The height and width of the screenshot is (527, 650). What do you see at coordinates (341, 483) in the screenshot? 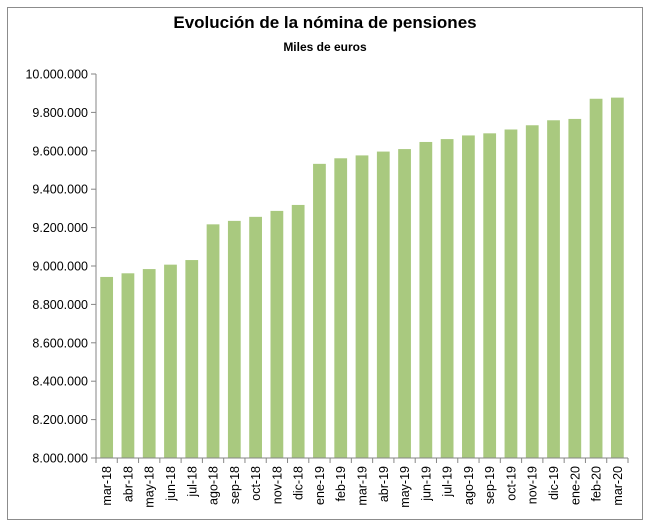
I see `x-tick-label: feb-19` at bounding box center [341, 483].